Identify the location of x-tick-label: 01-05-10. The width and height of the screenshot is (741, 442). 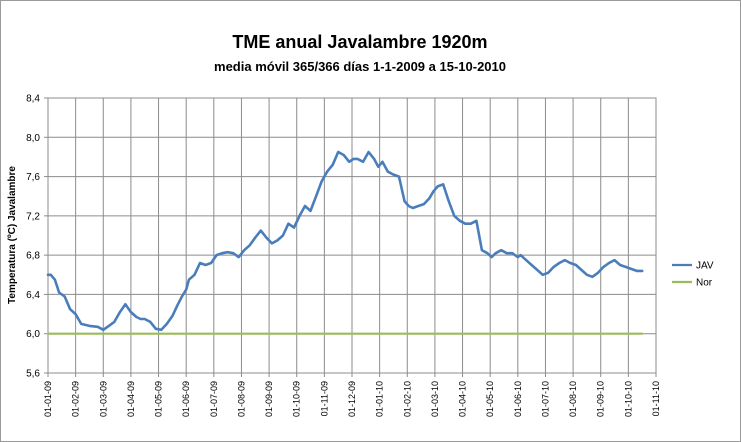
(490, 399).